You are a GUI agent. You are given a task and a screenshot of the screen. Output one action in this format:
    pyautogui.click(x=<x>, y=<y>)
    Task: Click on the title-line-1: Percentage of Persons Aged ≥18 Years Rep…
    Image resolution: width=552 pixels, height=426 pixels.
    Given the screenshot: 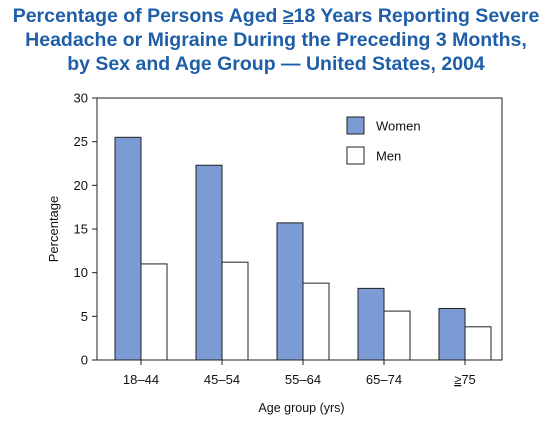 What is the action you would take?
    pyautogui.click(x=276, y=16)
    